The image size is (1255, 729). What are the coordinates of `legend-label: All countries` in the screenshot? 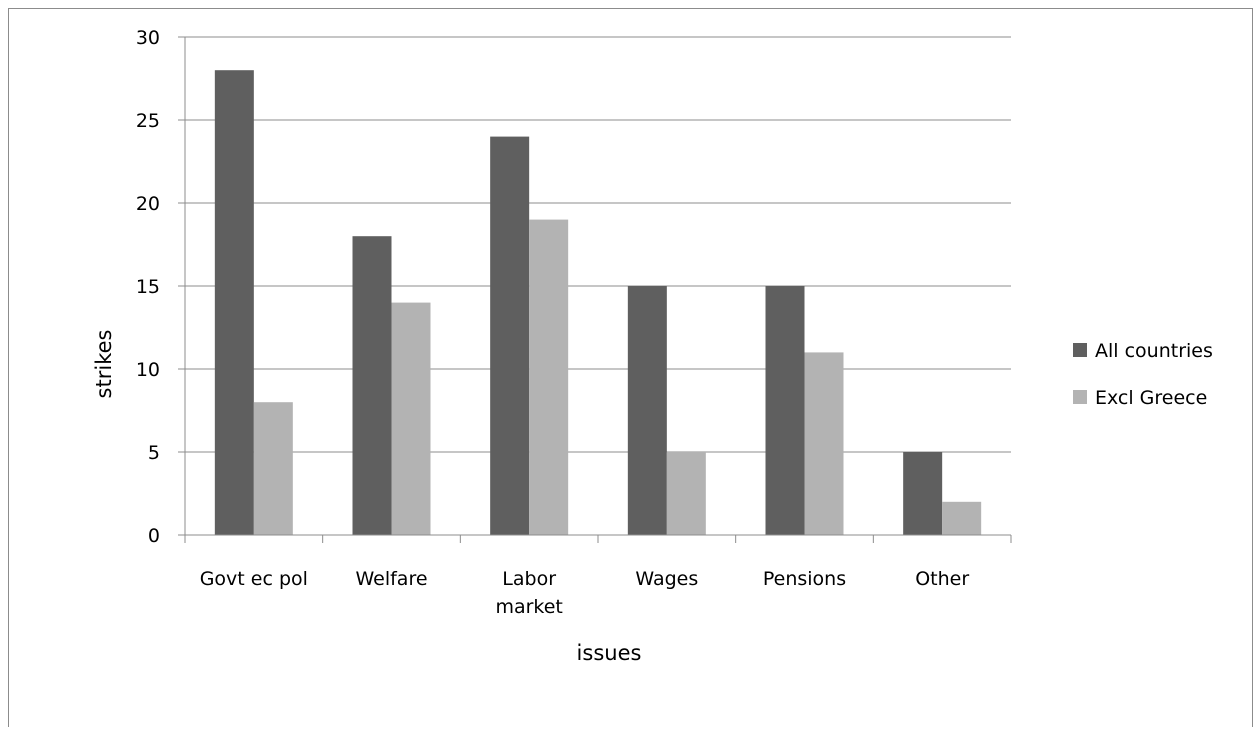 It's located at (1154, 351).